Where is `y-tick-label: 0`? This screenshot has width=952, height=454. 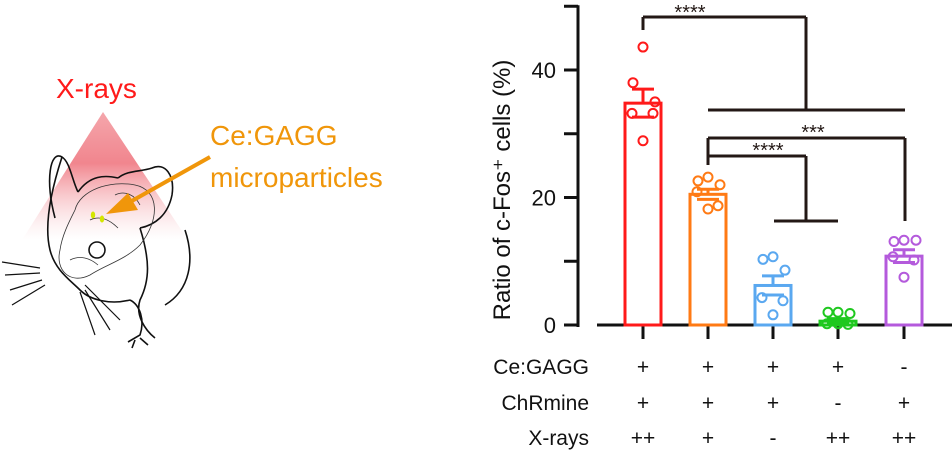 y-tick-label: 0 is located at coordinates (550, 325).